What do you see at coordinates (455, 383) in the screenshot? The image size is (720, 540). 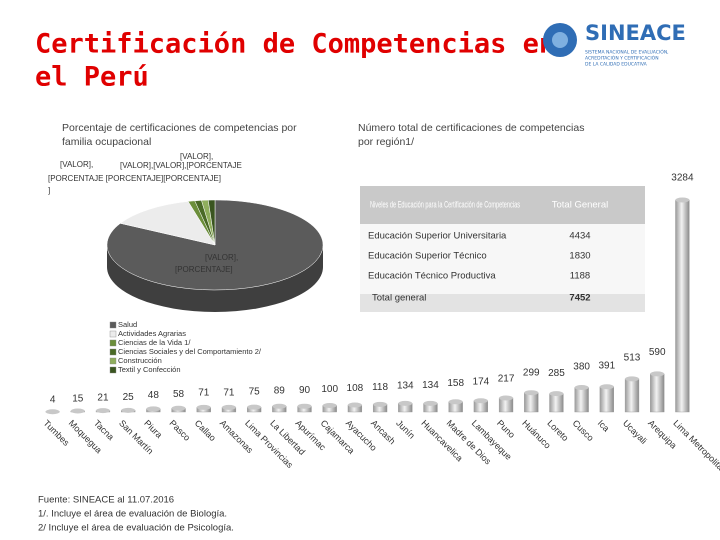 I see `value-label: 158` at bounding box center [455, 383].